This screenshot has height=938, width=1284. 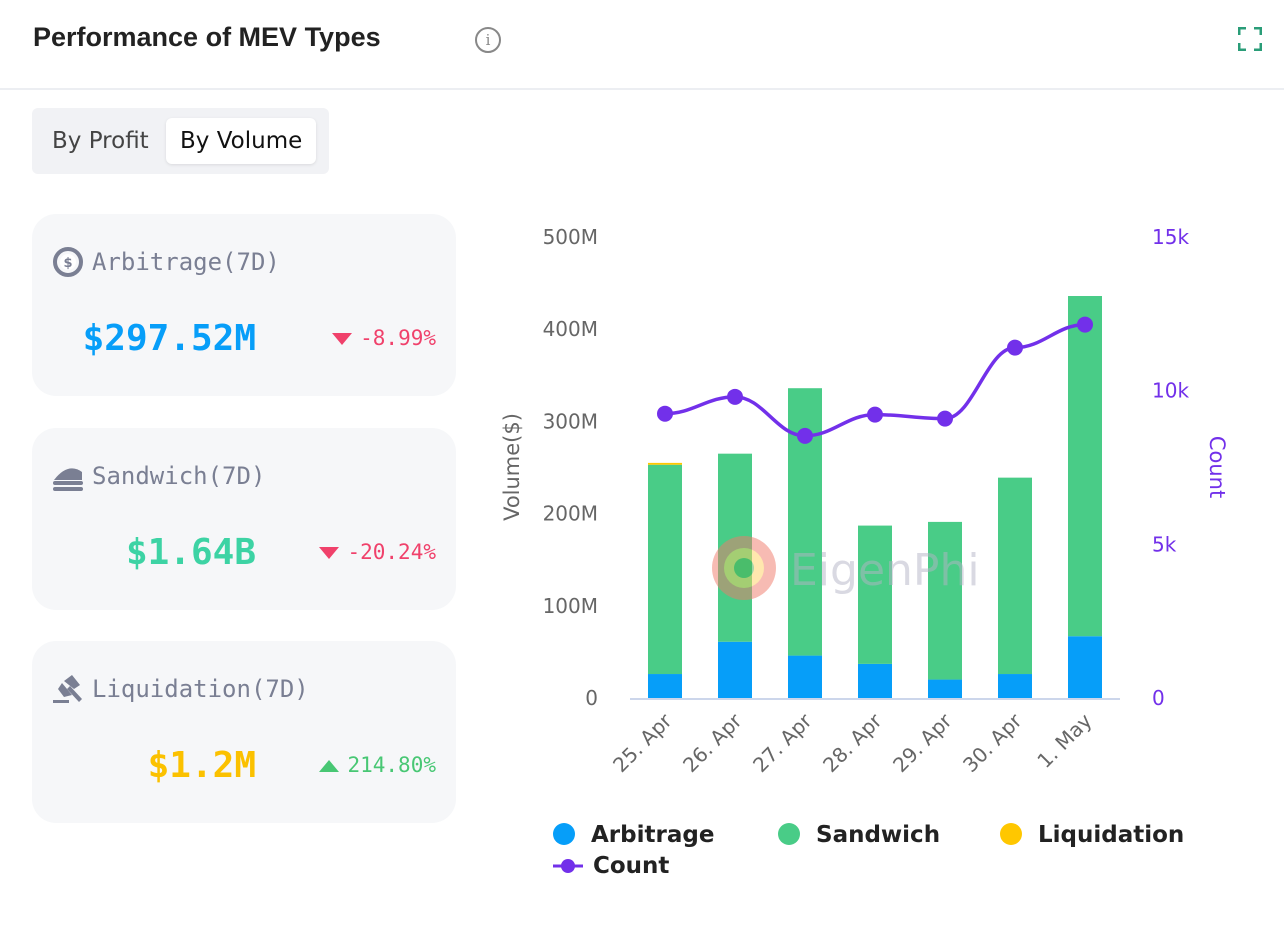 I want to click on card-change: -8.99%, so click(x=384, y=338).